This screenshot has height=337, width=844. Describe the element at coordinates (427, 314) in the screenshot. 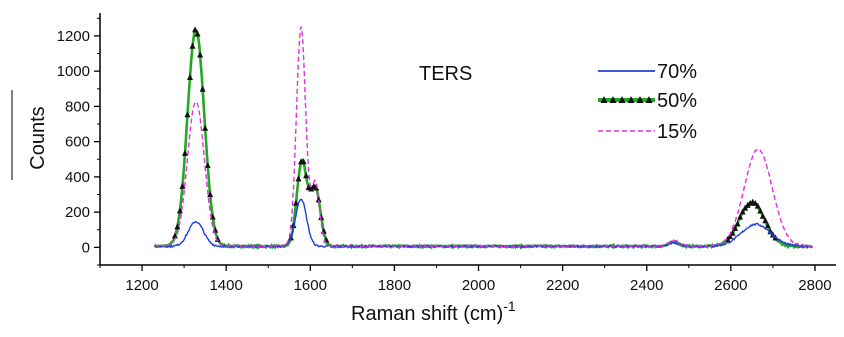

I see `x-axis-title-main: Raman shift (cm)` at that location.